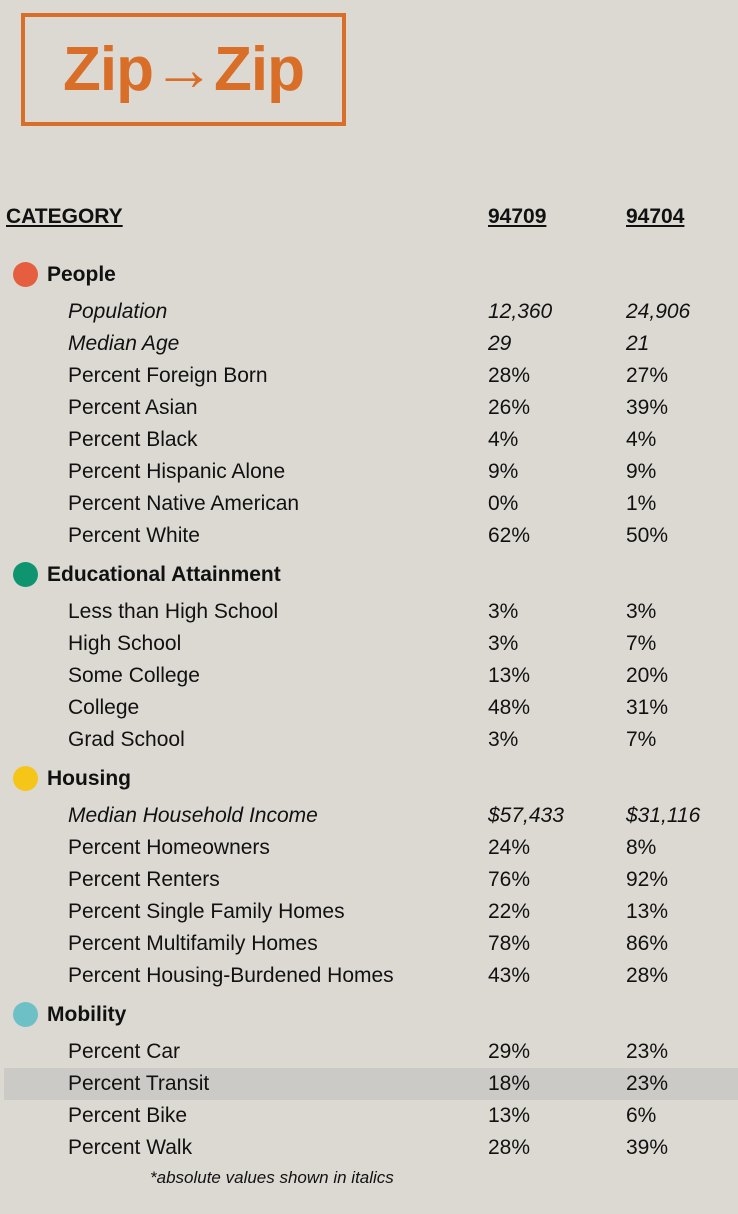 The width and height of the screenshot is (738, 1214). Describe the element at coordinates (134, 675) in the screenshot. I see `row-label: Some College` at that location.